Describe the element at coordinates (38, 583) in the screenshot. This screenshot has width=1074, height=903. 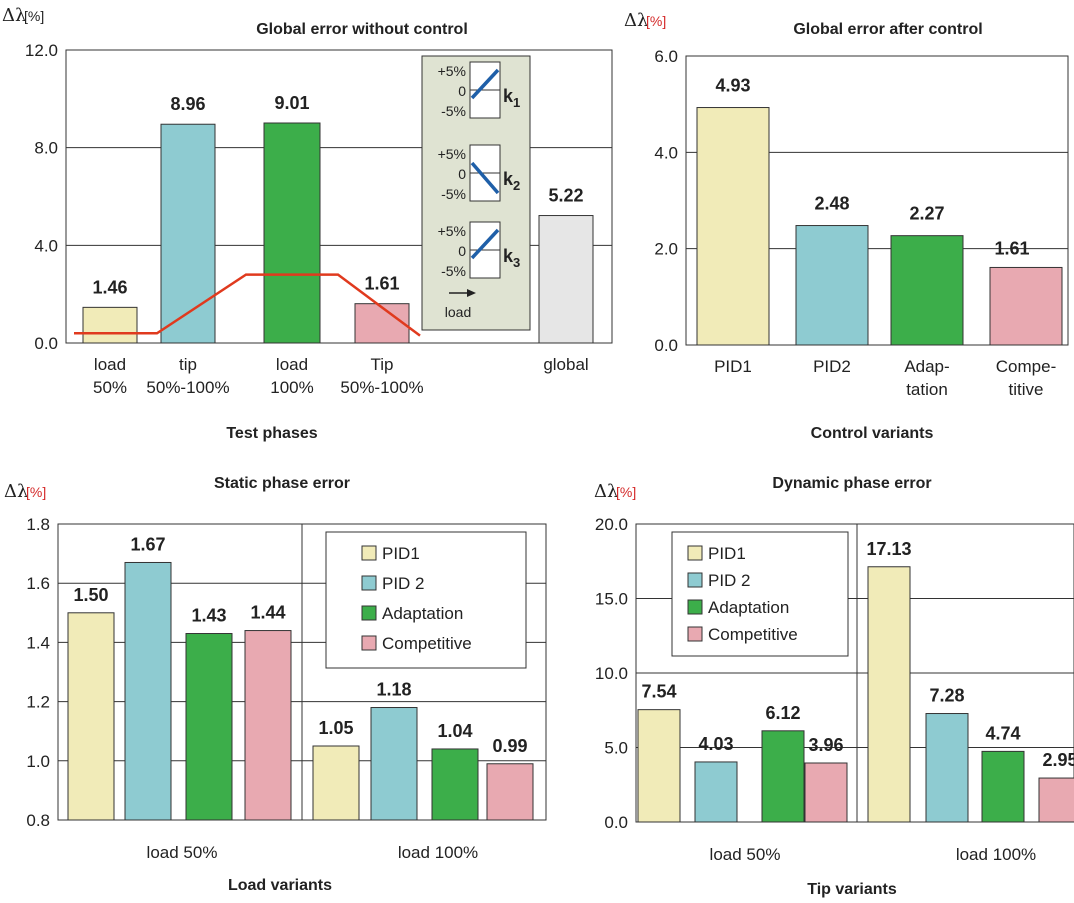
I see `y-tick-label: 1.6` at that location.